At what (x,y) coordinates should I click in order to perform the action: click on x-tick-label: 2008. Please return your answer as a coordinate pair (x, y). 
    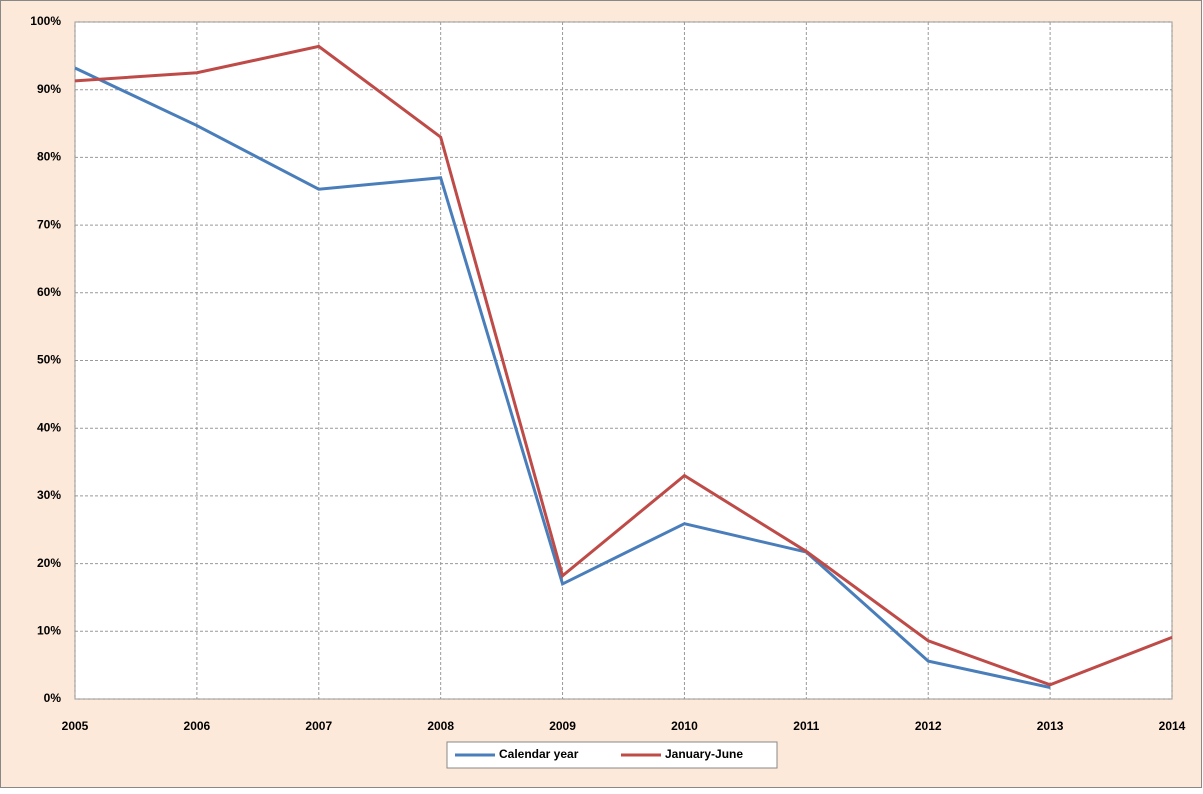
    Looking at the image, I should click on (440, 726).